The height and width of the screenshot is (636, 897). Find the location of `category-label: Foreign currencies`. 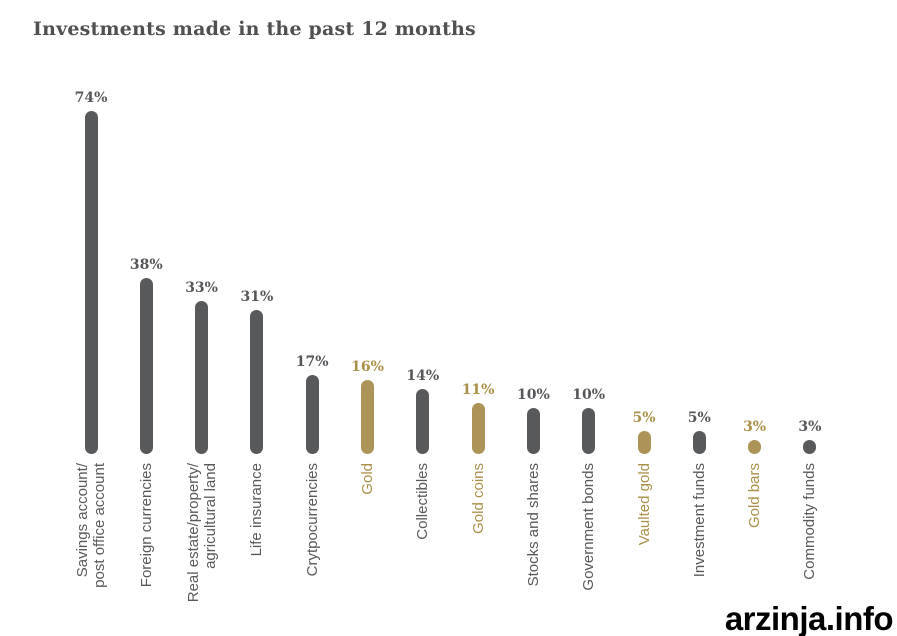

category-label: Foreign currencies is located at coordinates (146, 525).